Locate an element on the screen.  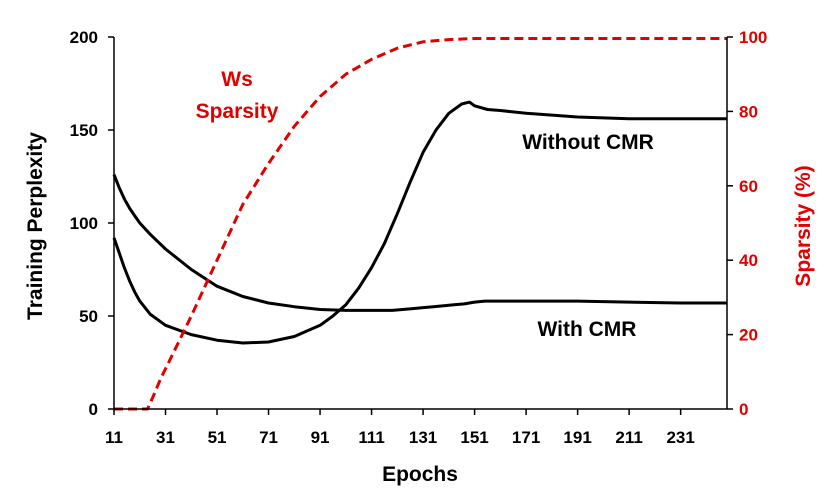
y-right-tick-label: 0 is located at coordinates (743, 409).